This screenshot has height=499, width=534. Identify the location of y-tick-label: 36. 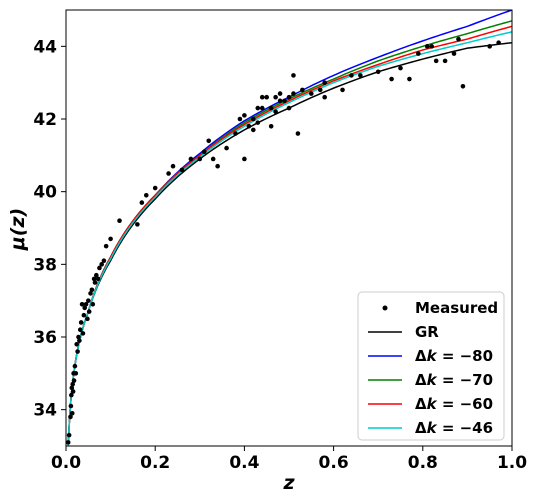
(45, 338).